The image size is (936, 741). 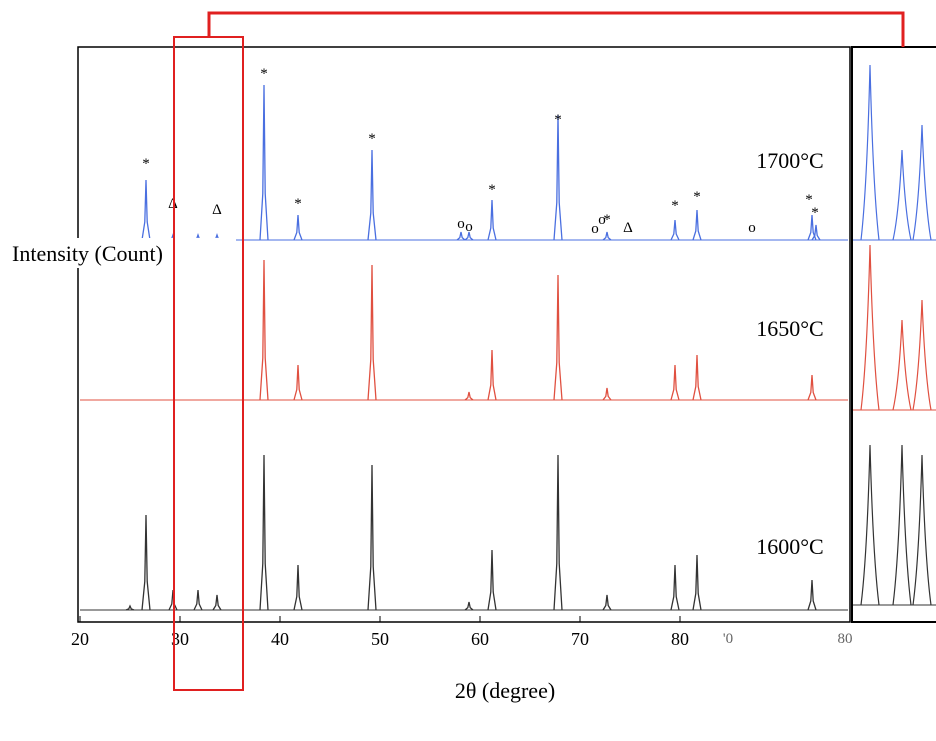 What do you see at coordinates (380, 639) in the screenshot?
I see `x-tick-label: 50` at bounding box center [380, 639].